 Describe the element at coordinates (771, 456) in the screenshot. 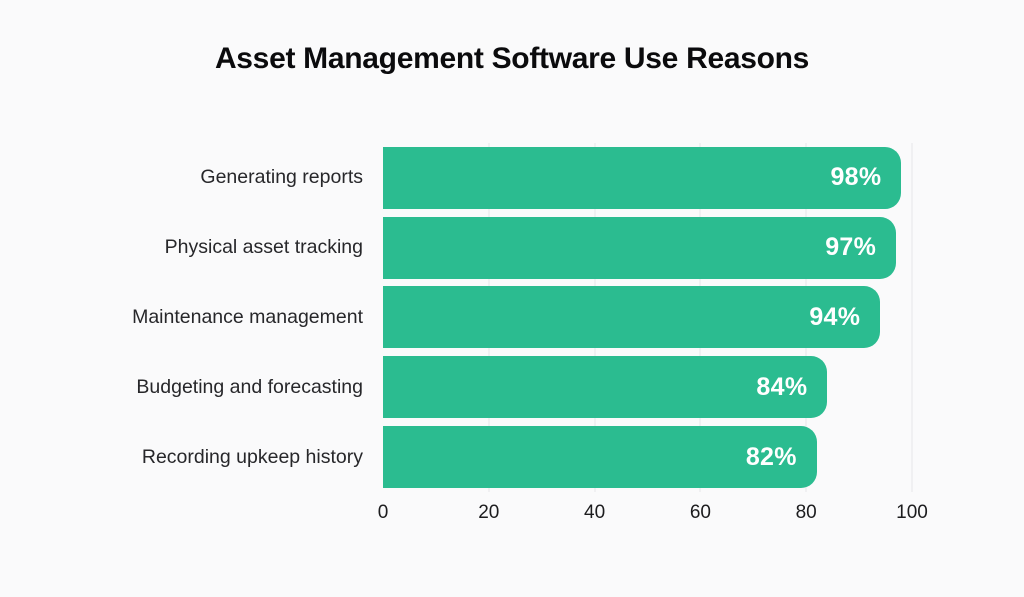

I see `bar-value-label: 82%` at that location.